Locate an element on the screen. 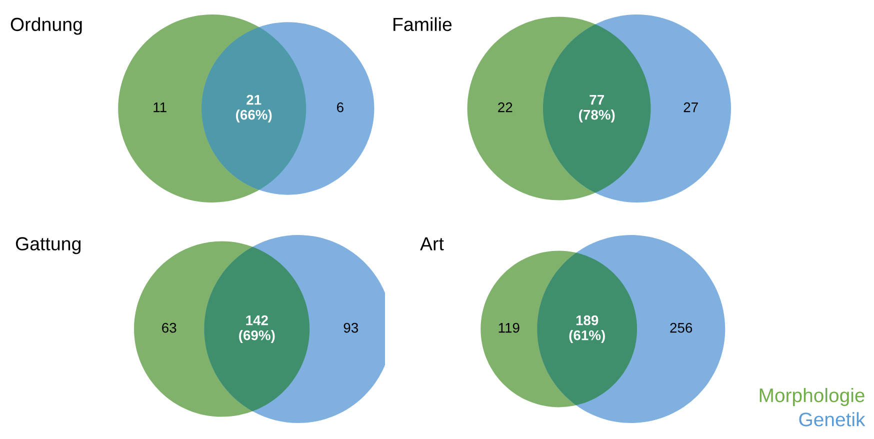  data-label: 189 (61%) is located at coordinates (587, 329).